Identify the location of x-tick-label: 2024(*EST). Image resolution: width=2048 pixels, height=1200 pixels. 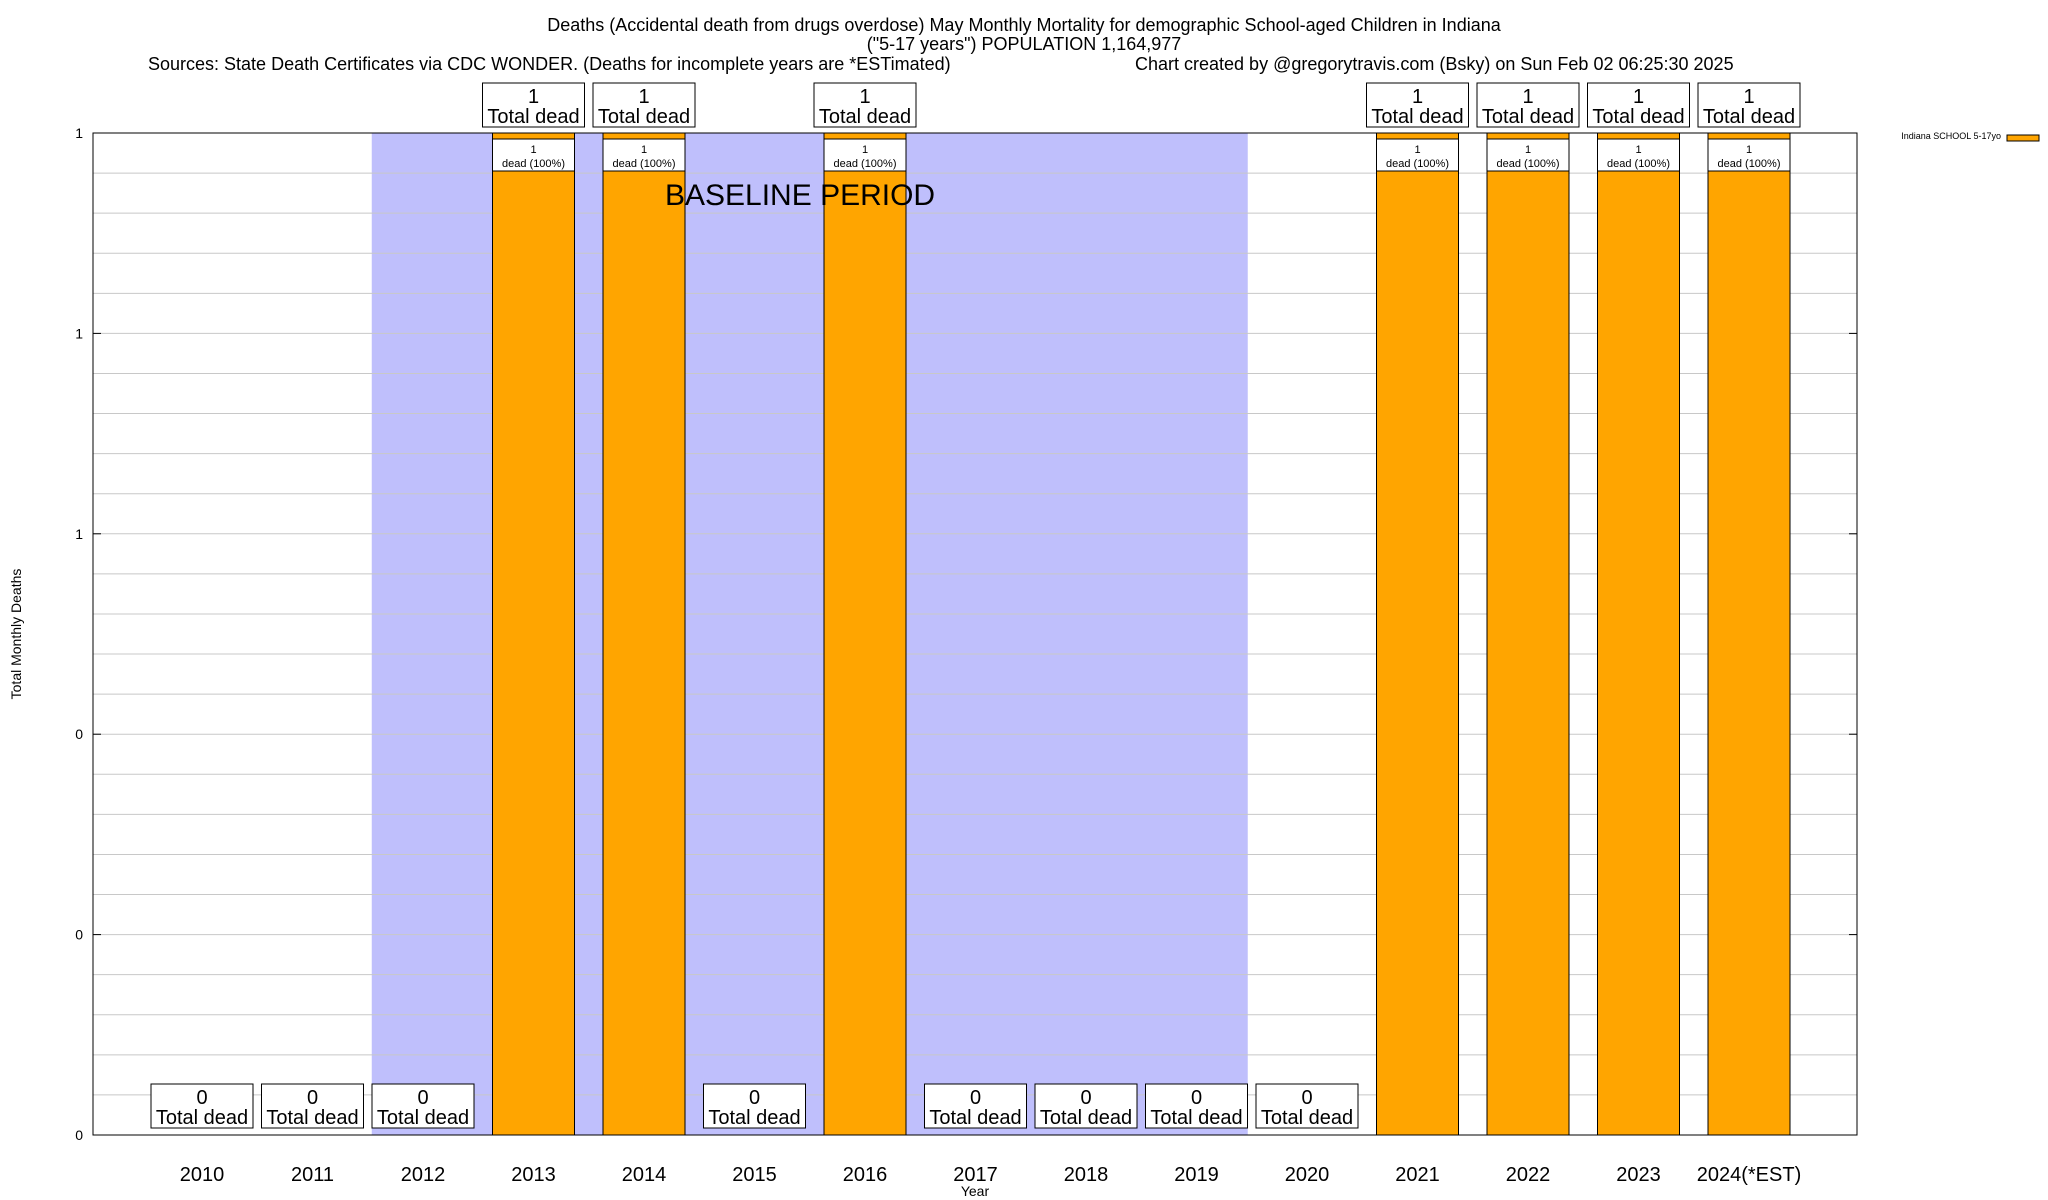
(1749, 1175).